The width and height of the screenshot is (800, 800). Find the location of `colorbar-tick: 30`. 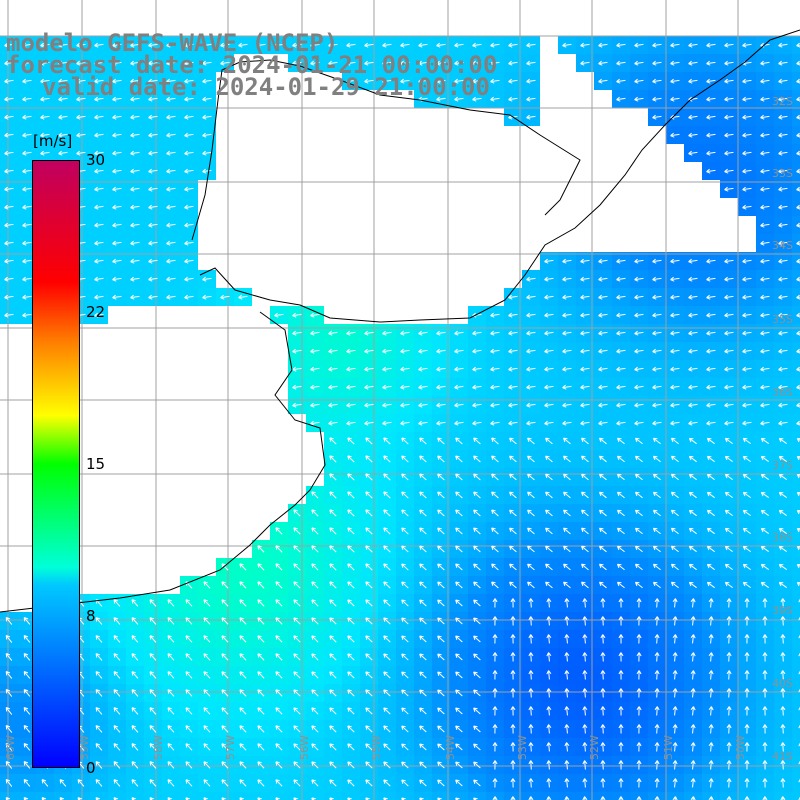

colorbar-tick: 30 is located at coordinates (96, 160).